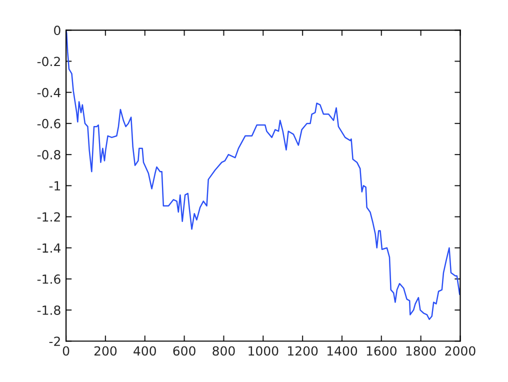 This screenshot has height=382, width=508. I want to click on x-tick-label: 1800, so click(421, 351).